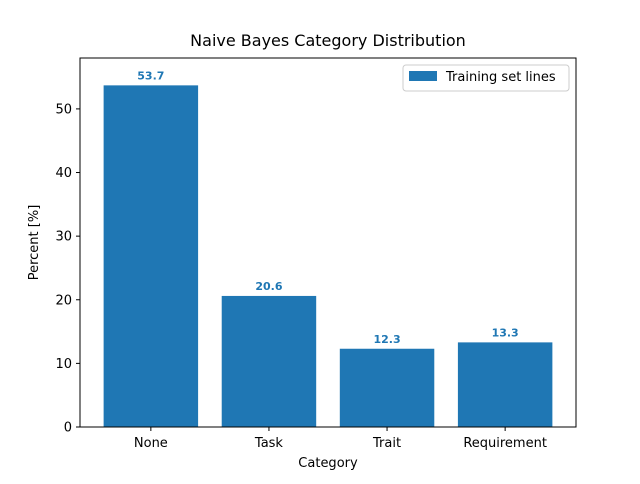 The width and height of the screenshot is (640, 484). I want to click on data-label-requirement: 13.3, so click(505, 332).